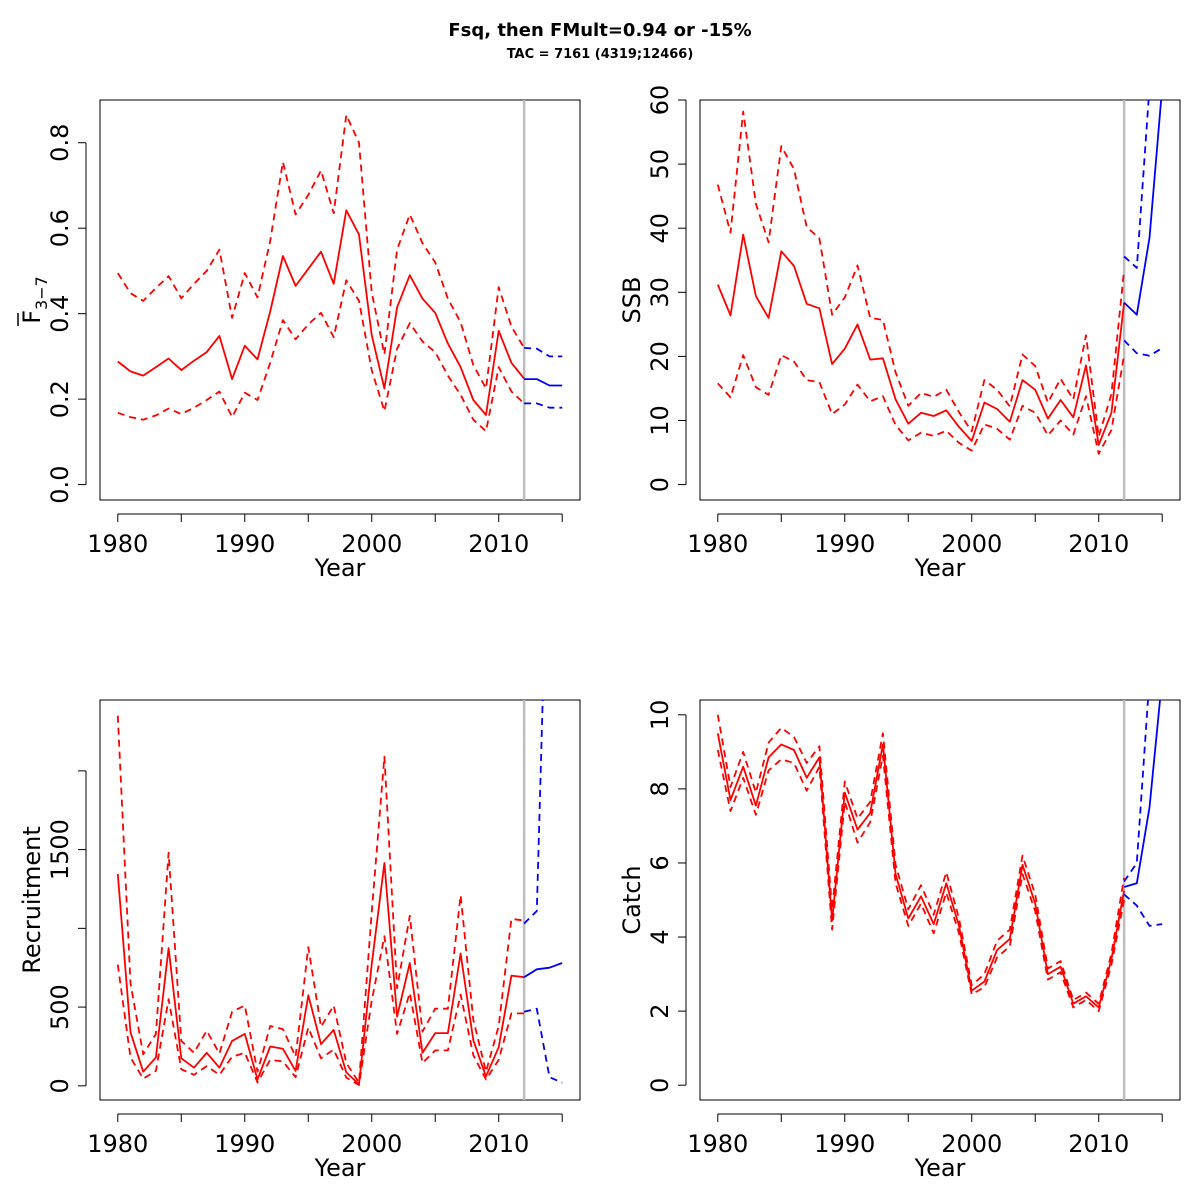  Describe the element at coordinates (60, 485) in the screenshot. I see `y-tick-label: 0.0` at that location.